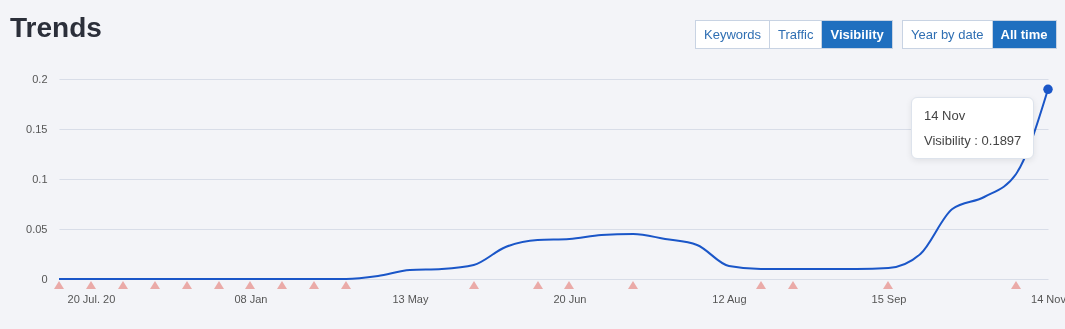  I want to click on x-tick-label: 12 Aug, so click(729, 298).